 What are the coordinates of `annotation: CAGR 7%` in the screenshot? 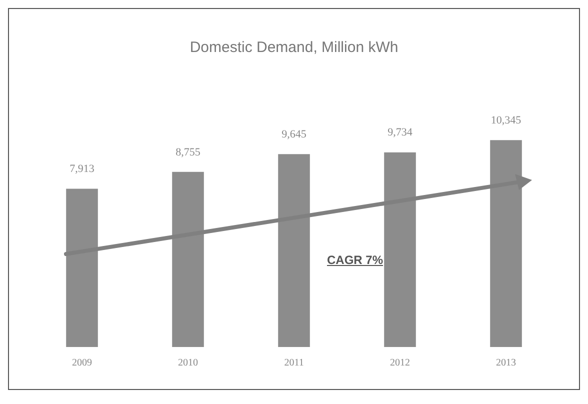 It's located at (355, 260).